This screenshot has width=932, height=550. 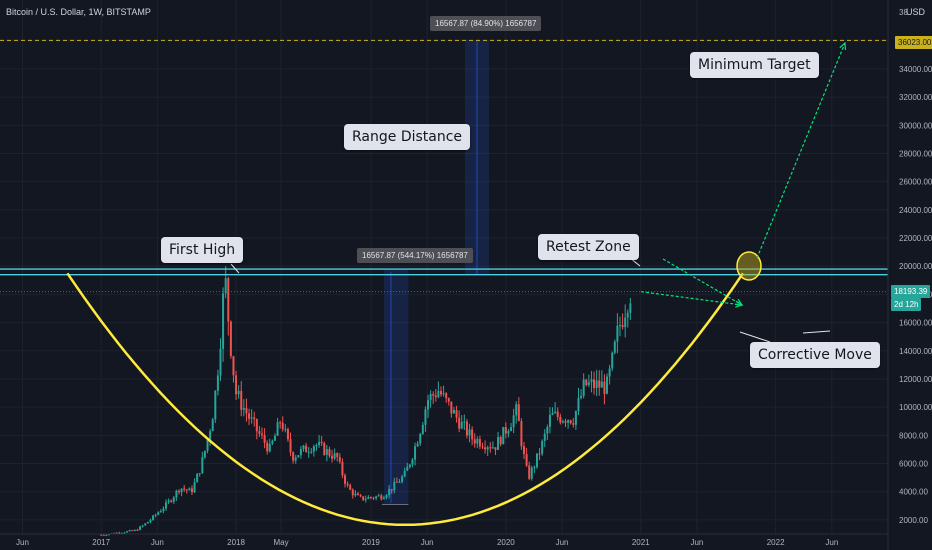 I want to click on callout-pointer-first-high, so click(x=235, y=268).